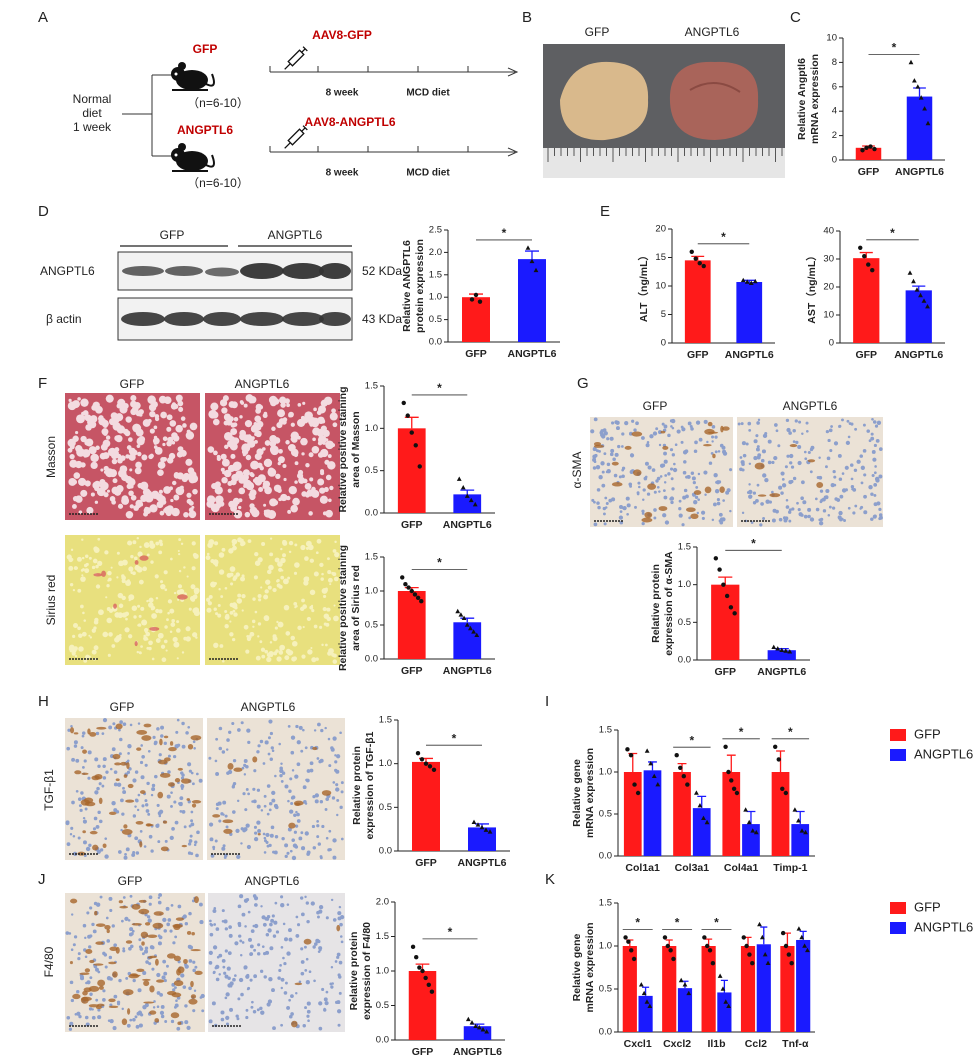  Describe the element at coordinates (51, 600) in the screenshot. I see `row-label: Sirius red` at that location.